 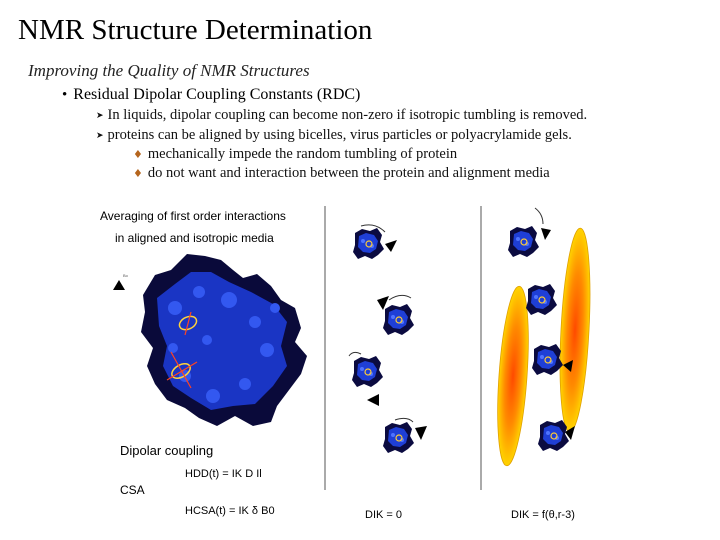 What do you see at coordinates (166, 450) in the screenshot?
I see `dipolar-coupling-label: Dipolar coupling` at bounding box center [166, 450].